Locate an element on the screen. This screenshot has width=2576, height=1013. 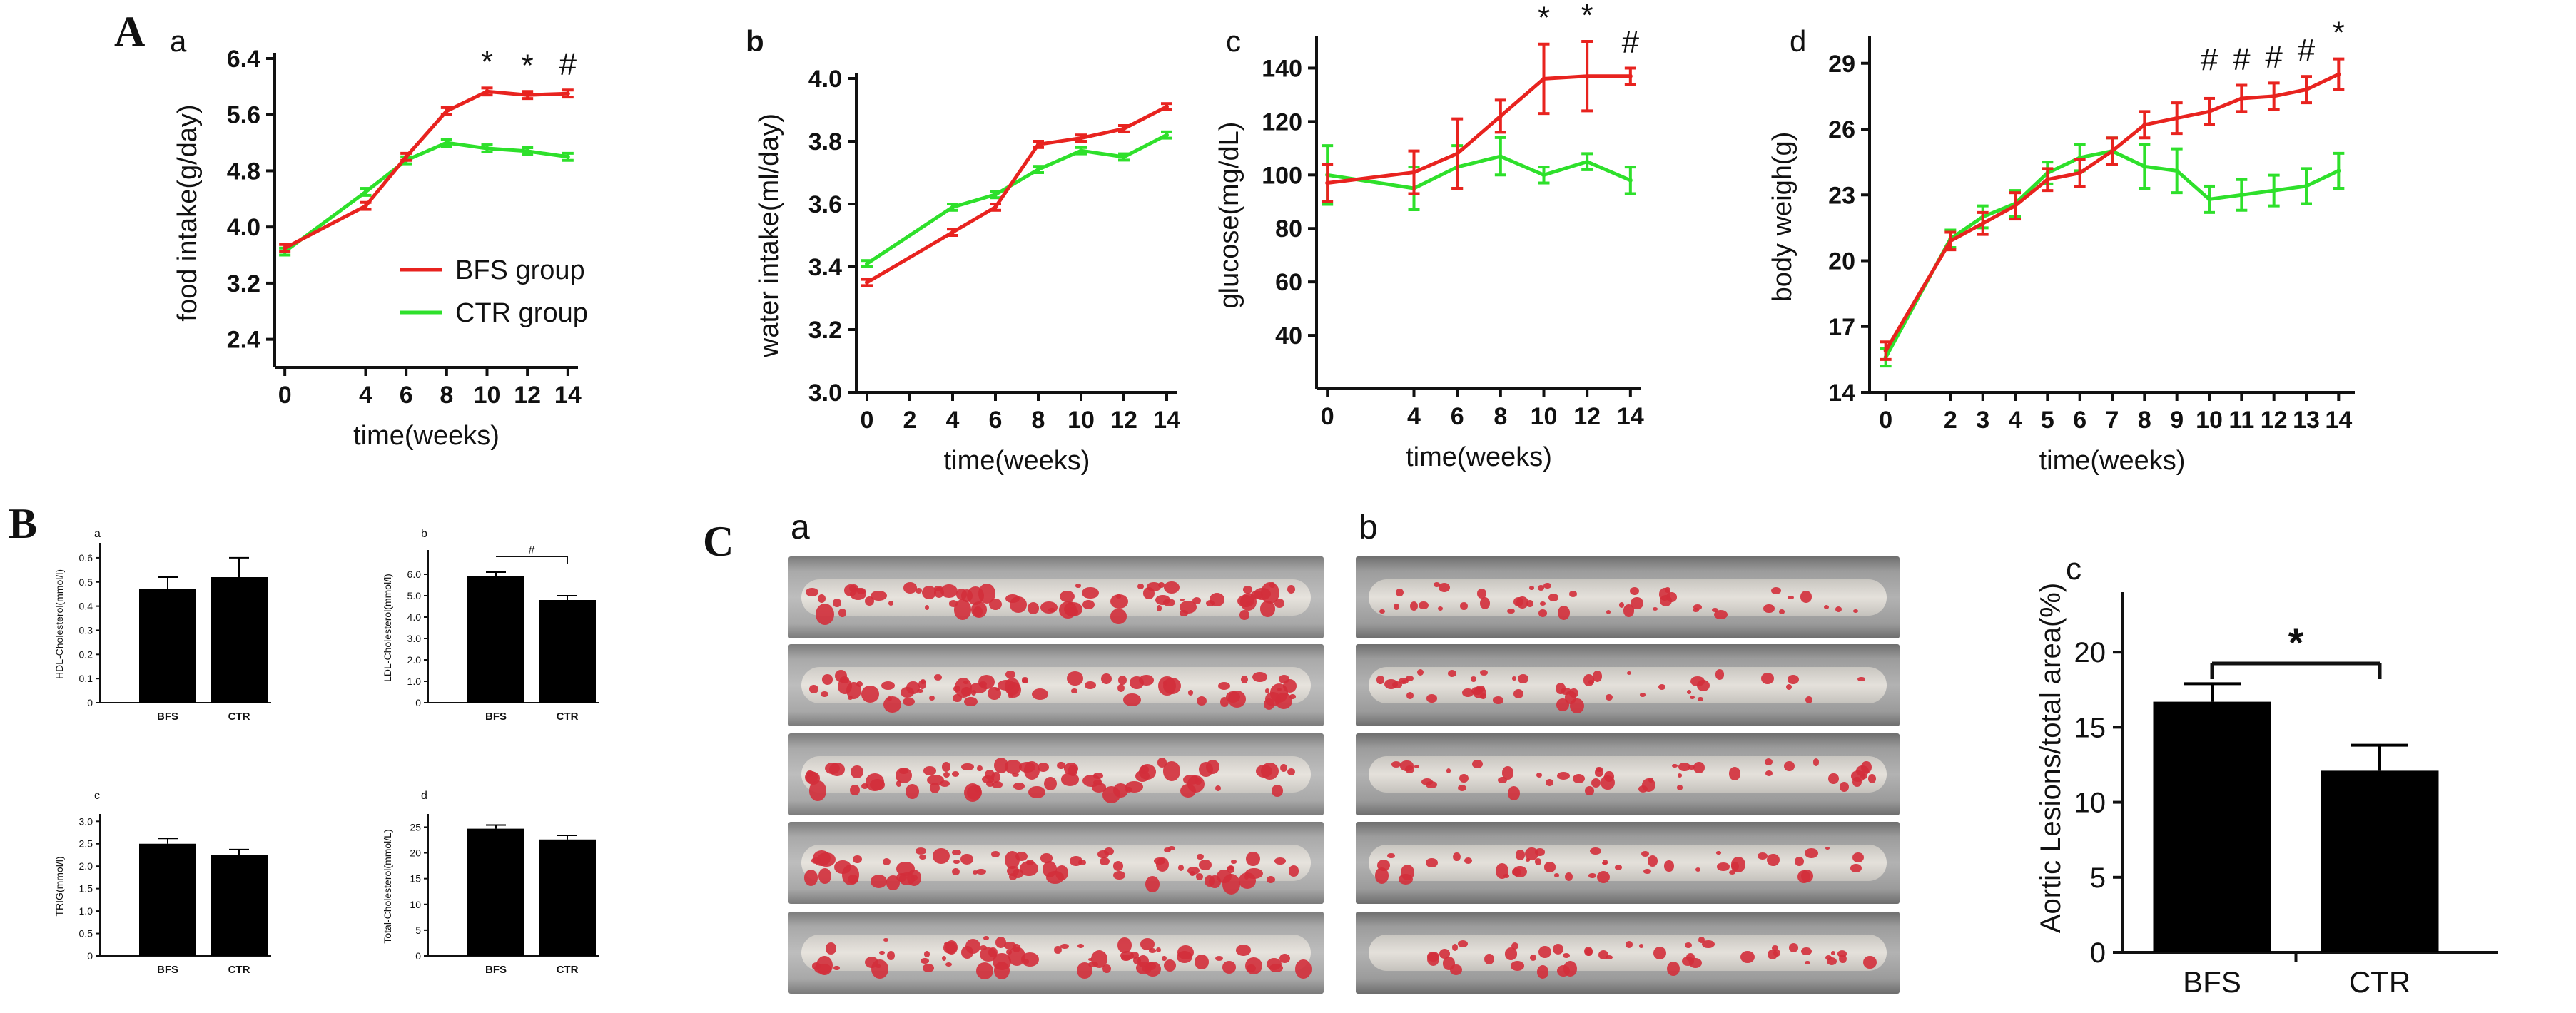
y-axis-label: Aortic Lesions/total area(%) is located at coordinates (2051, 758).